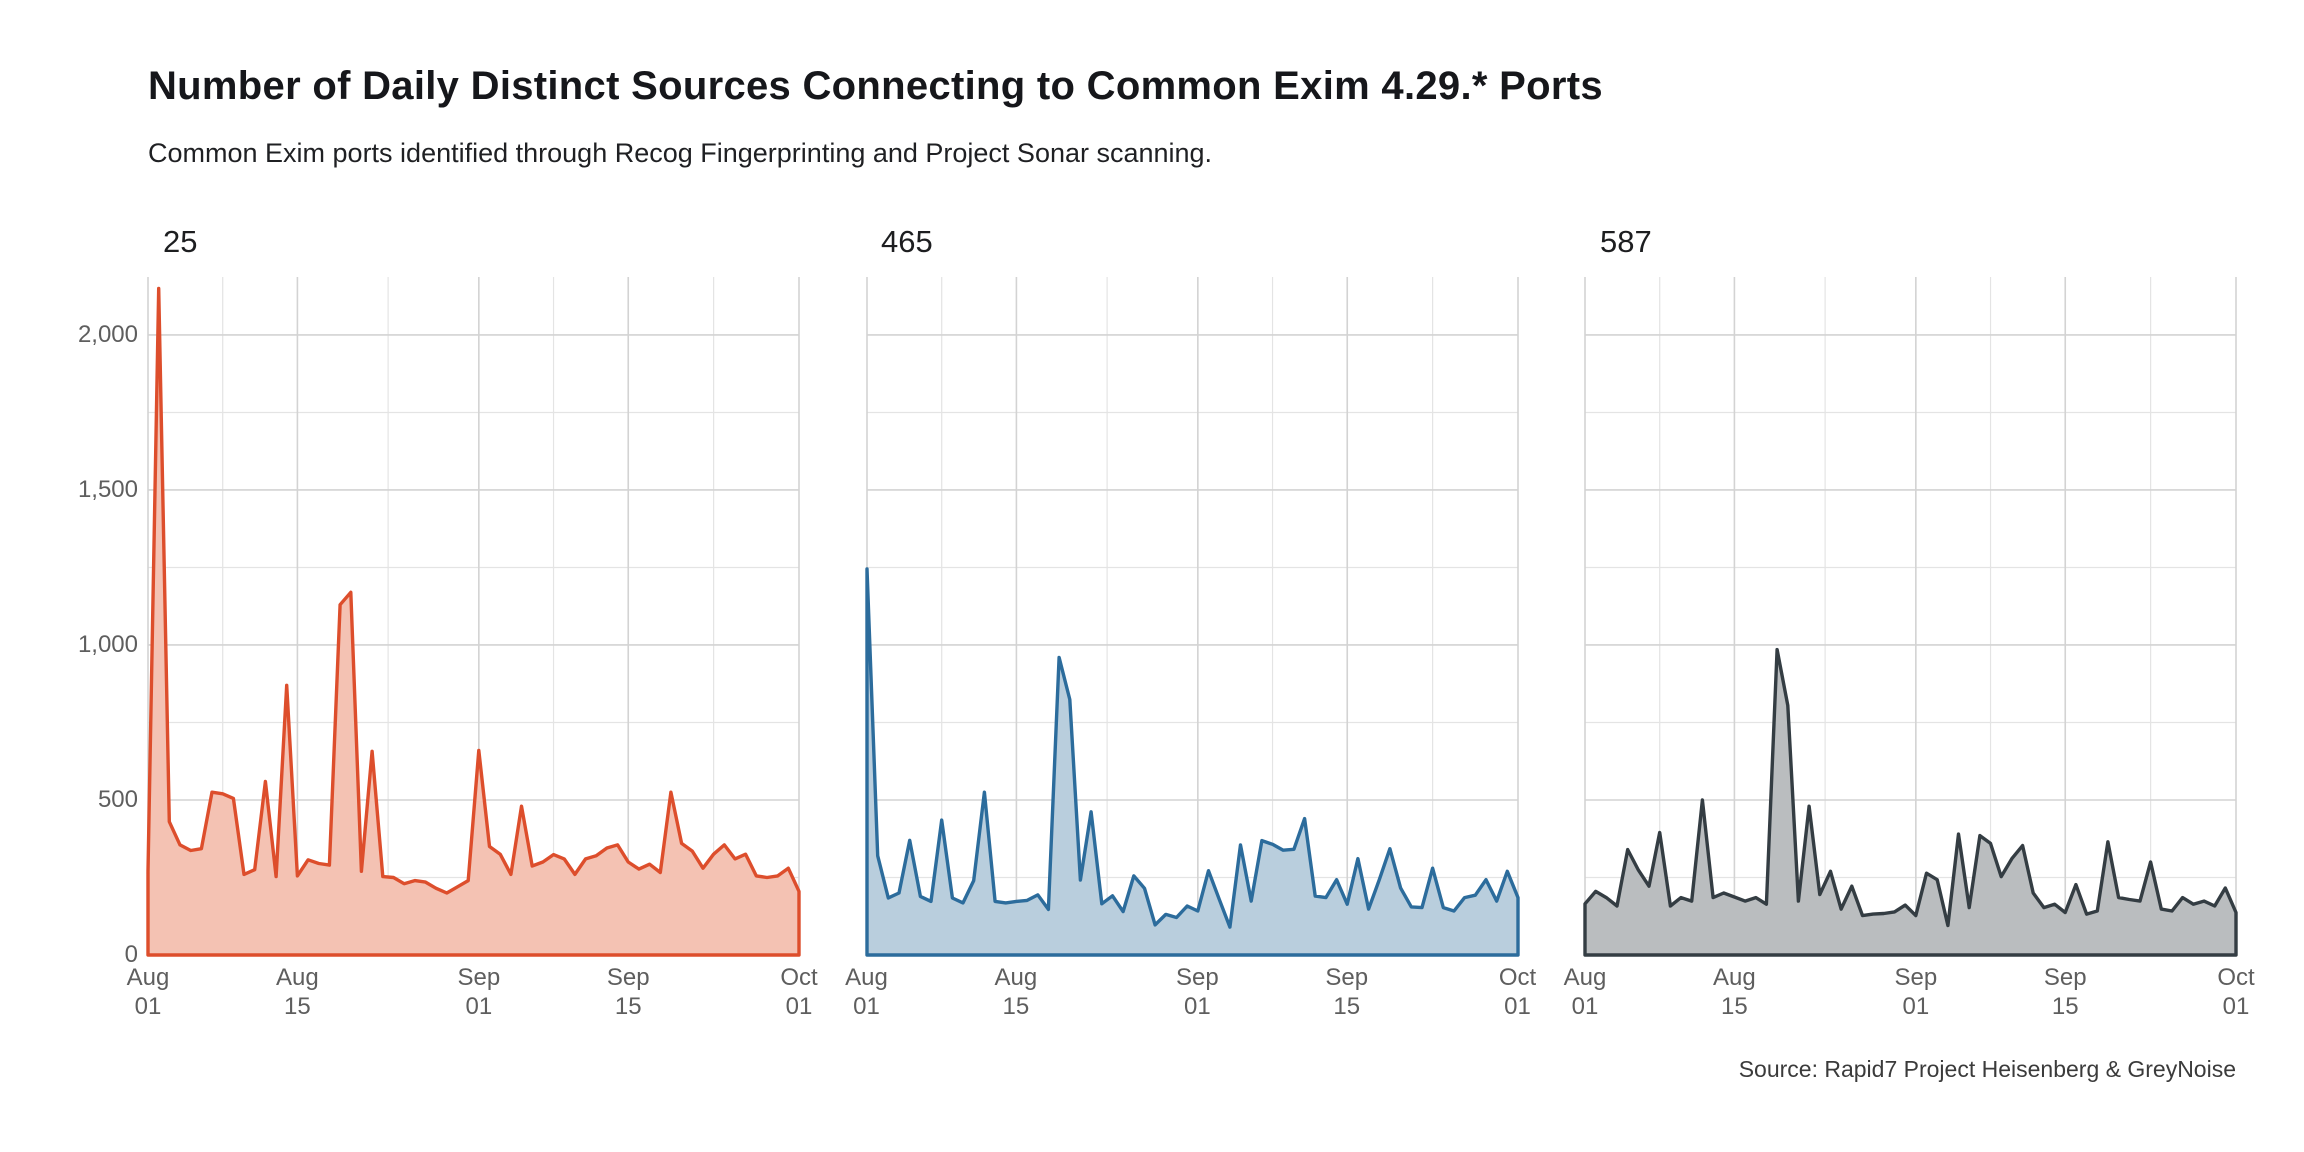 The height and width of the screenshot is (1152, 2304). What do you see at coordinates (131, 954) in the screenshot?
I see `y-axis-tick: 0` at bounding box center [131, 954].